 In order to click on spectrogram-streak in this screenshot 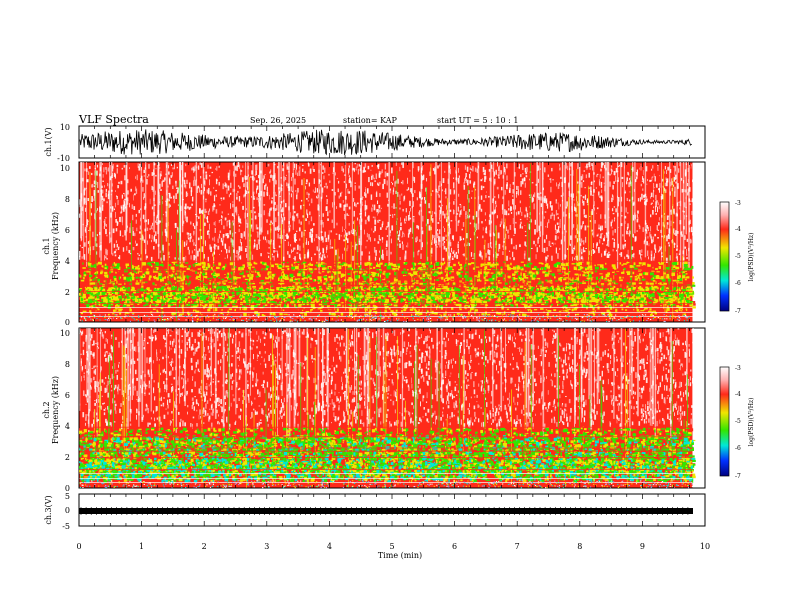, I will do `click(100, 210)`.